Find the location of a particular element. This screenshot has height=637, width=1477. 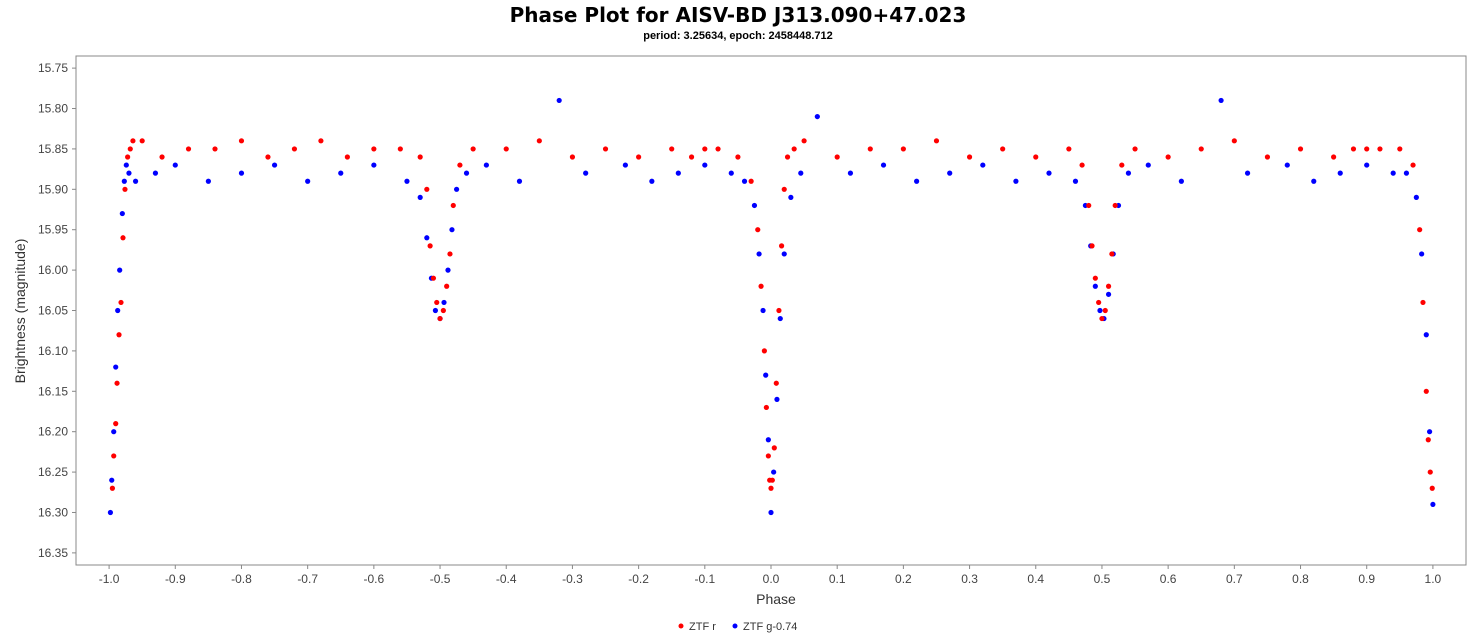

legend: ZTF r ZTF g-0.74 is located at coordinates (737, 627).